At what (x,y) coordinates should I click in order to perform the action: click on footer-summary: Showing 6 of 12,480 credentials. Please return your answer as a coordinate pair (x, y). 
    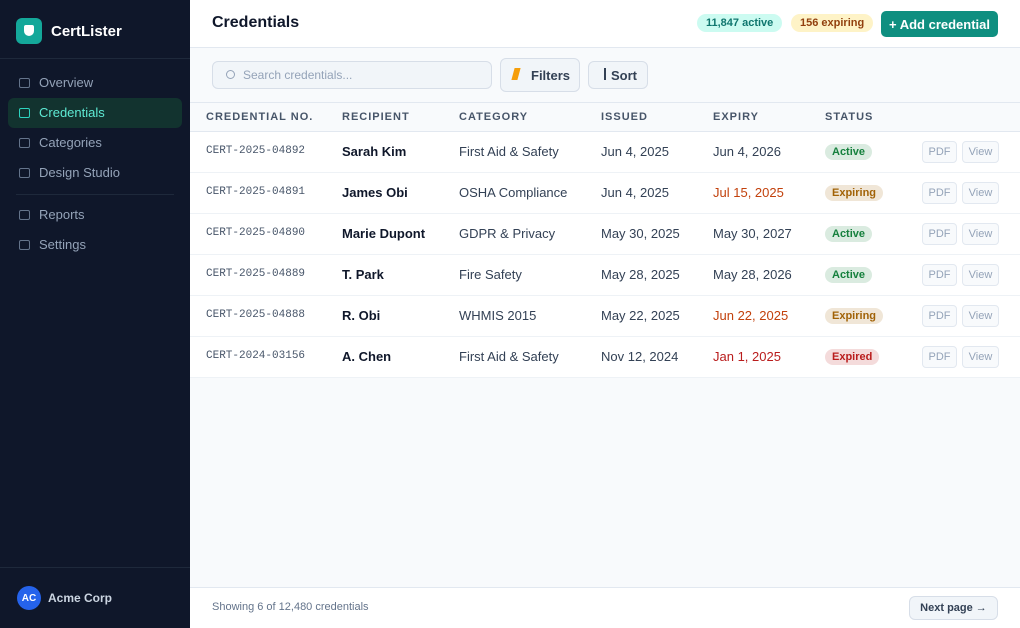
    Looking at the image, I should click on (290, 607).